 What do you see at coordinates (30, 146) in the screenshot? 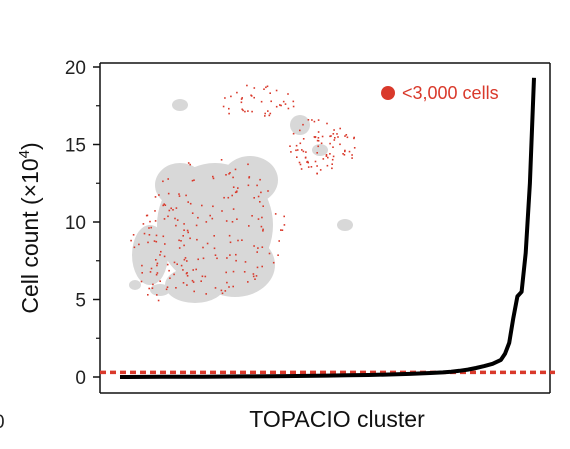
I see `y-axis-title-close: )` at bounding box center [30, 146].